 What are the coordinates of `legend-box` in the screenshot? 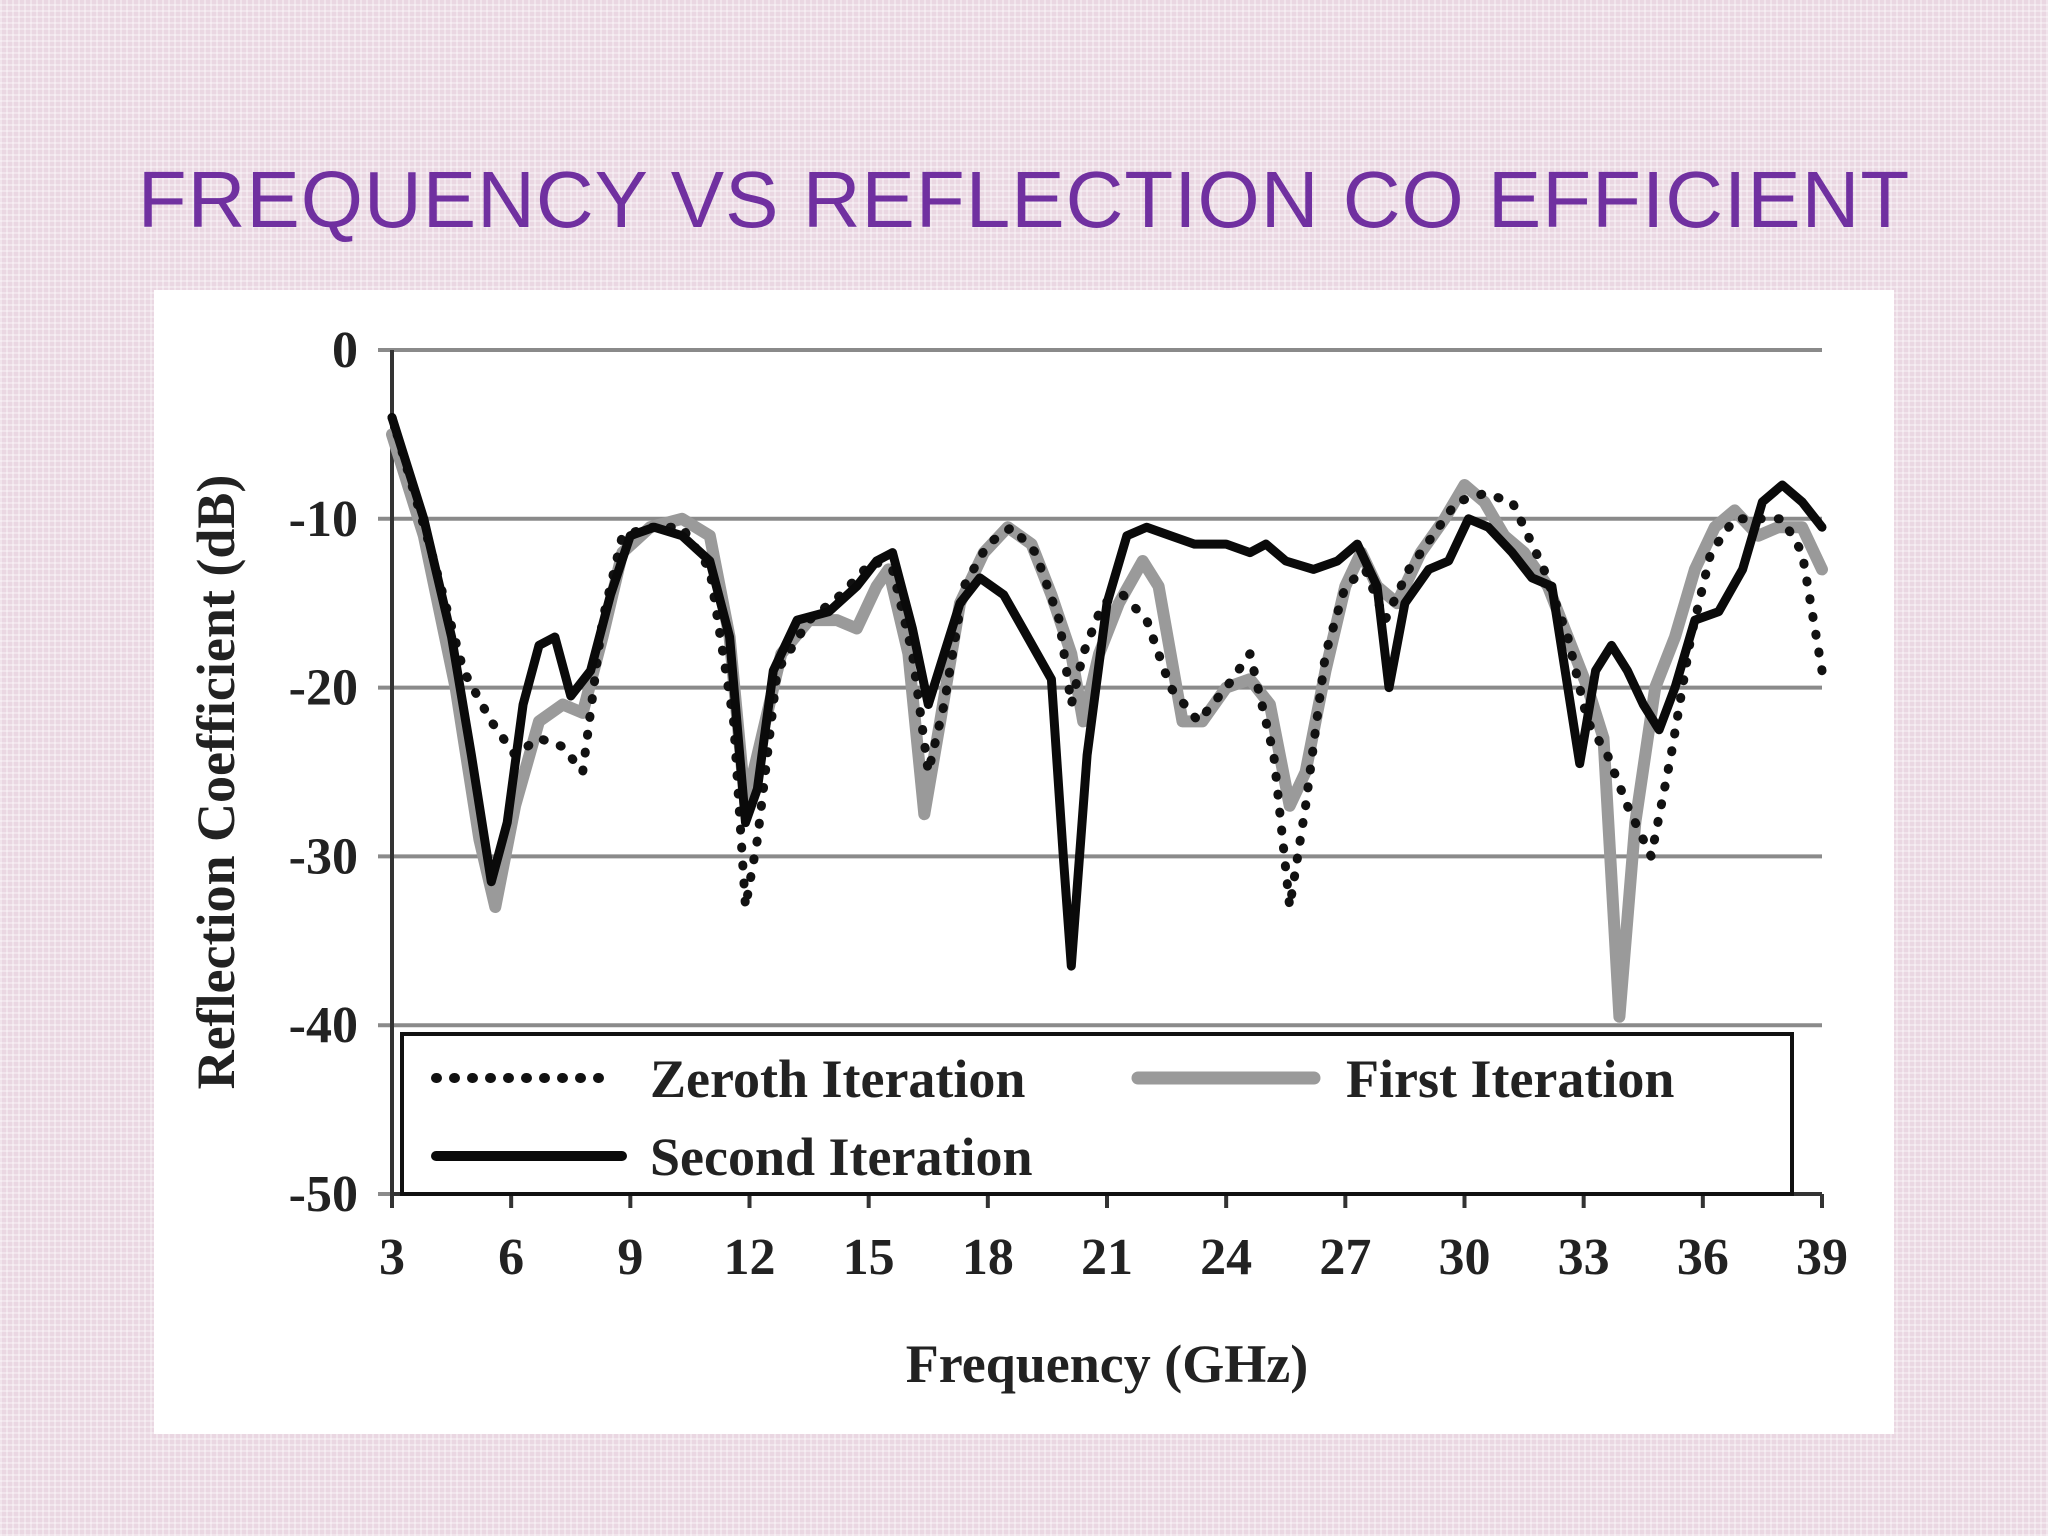 It's located at (1097, 1114).